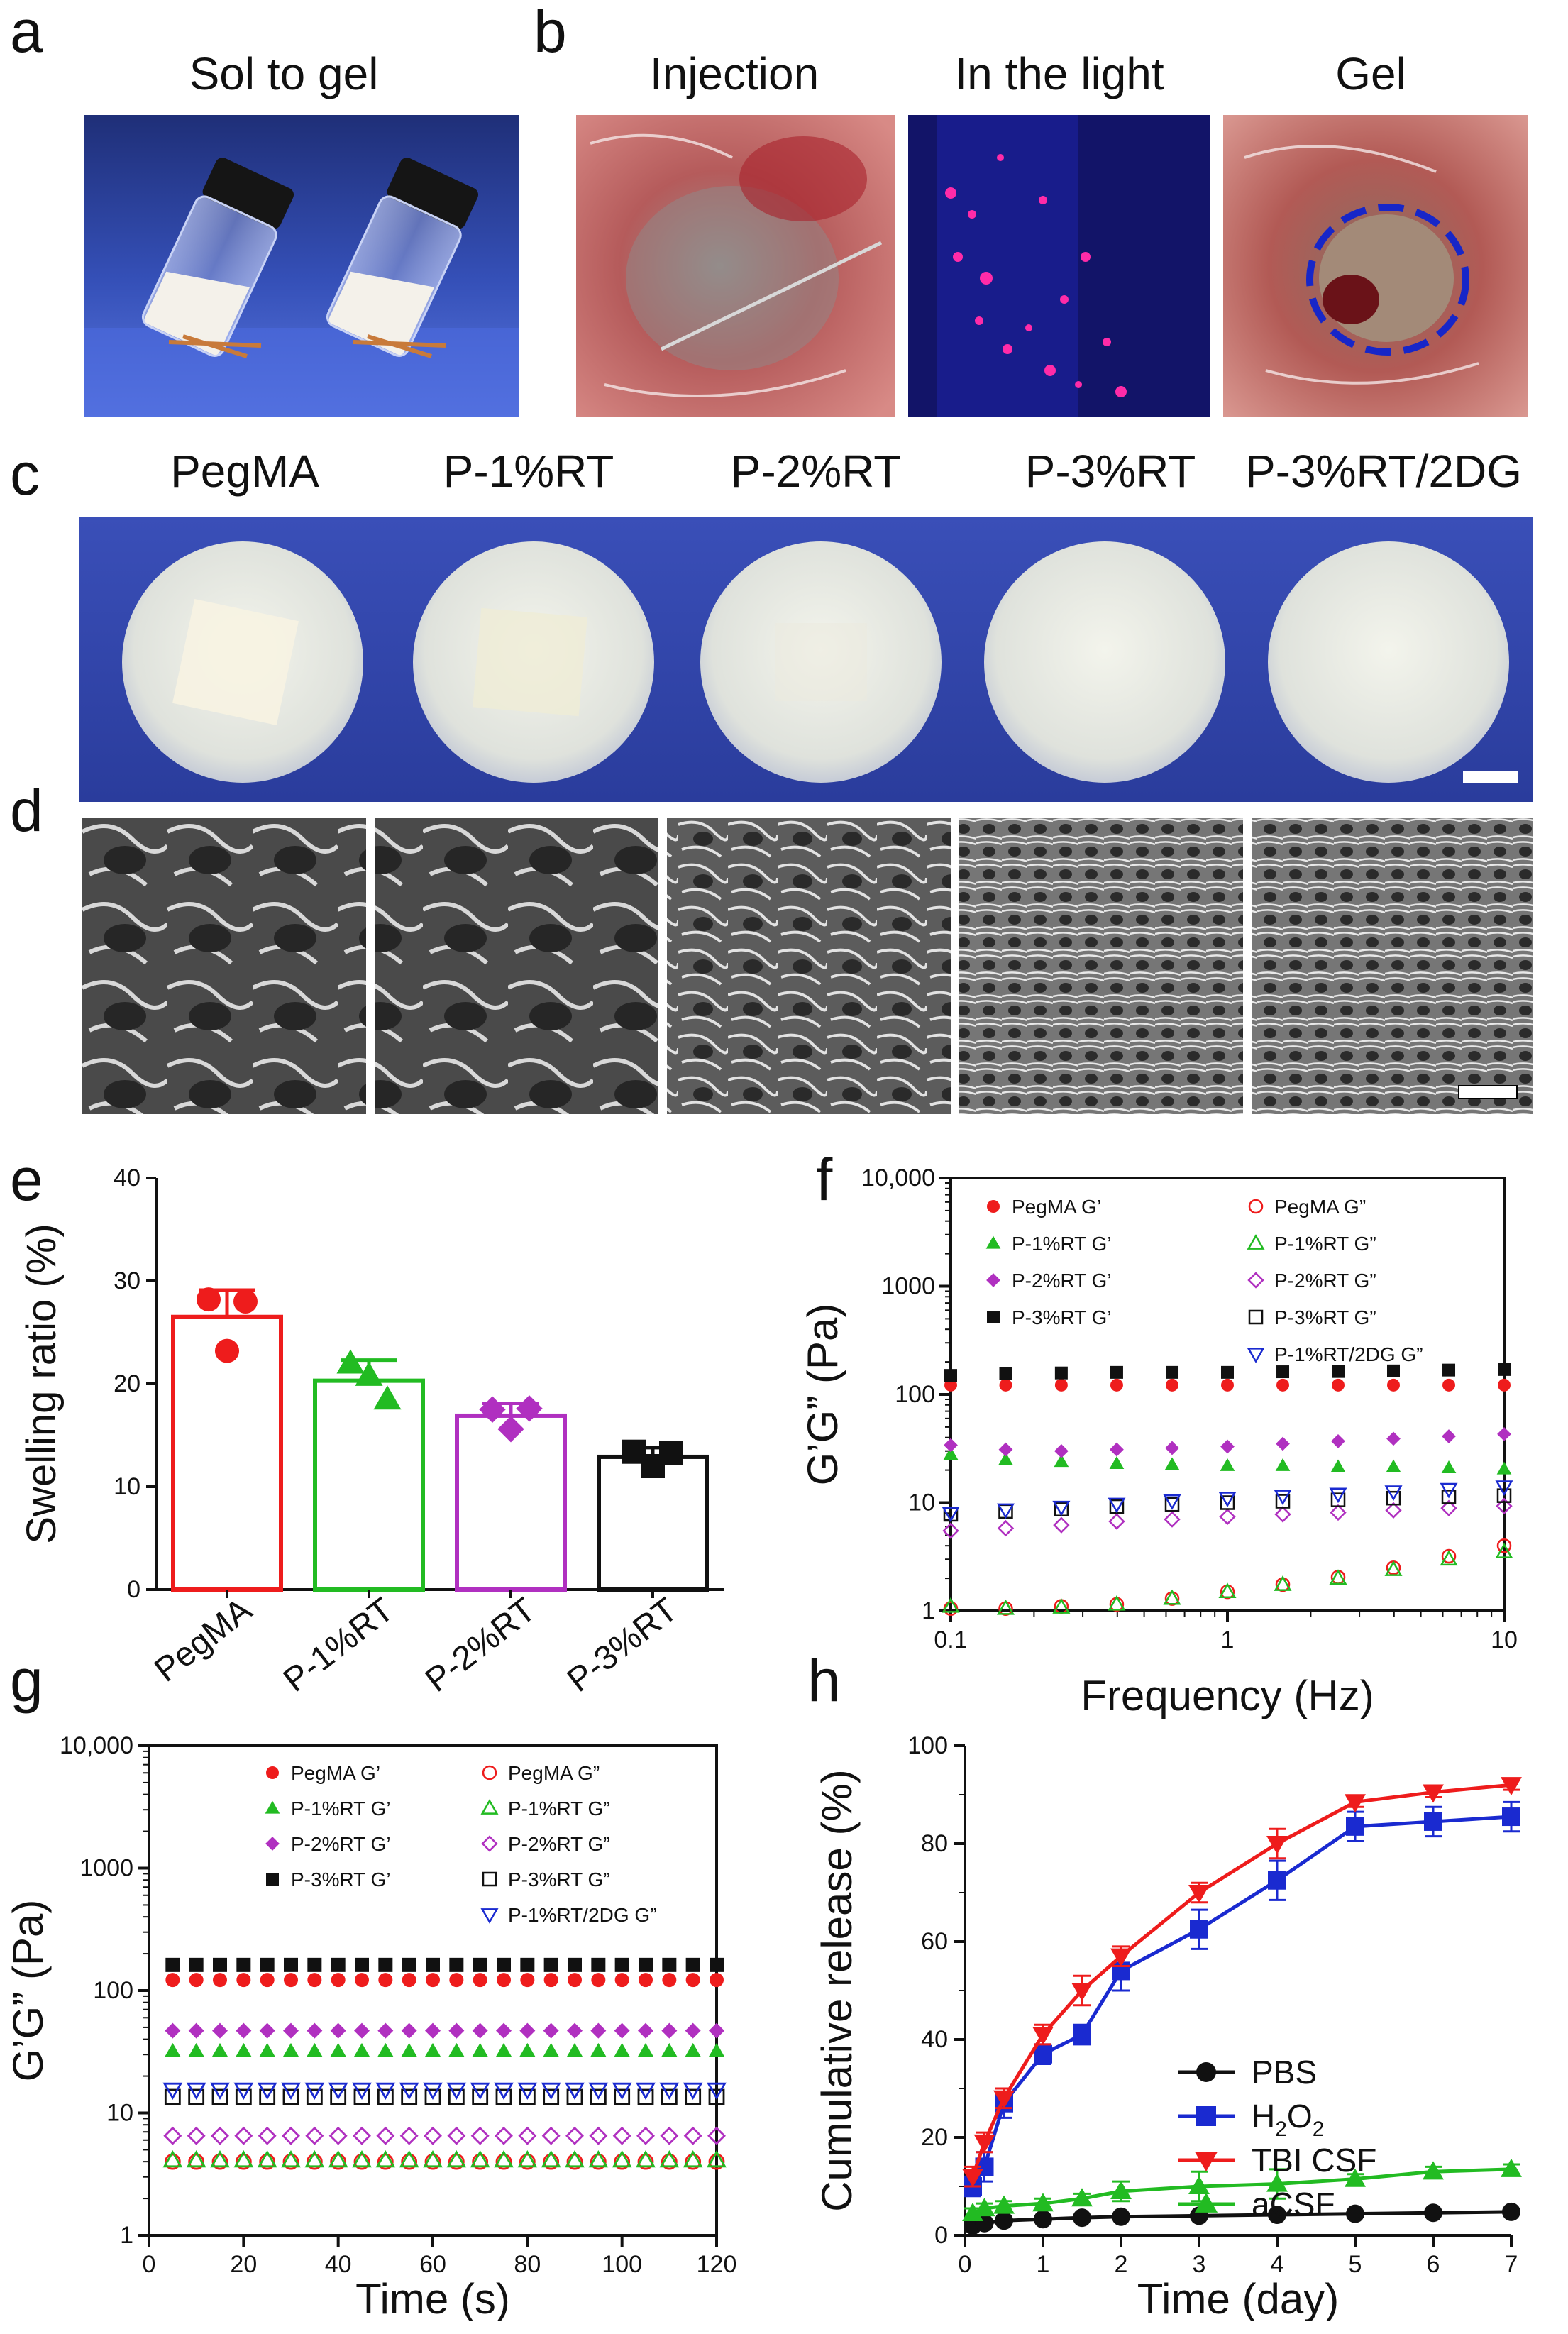 This screenshot has height=2334, width=1568. I want to click on x-tick-label: 40, so click(338, 2264).